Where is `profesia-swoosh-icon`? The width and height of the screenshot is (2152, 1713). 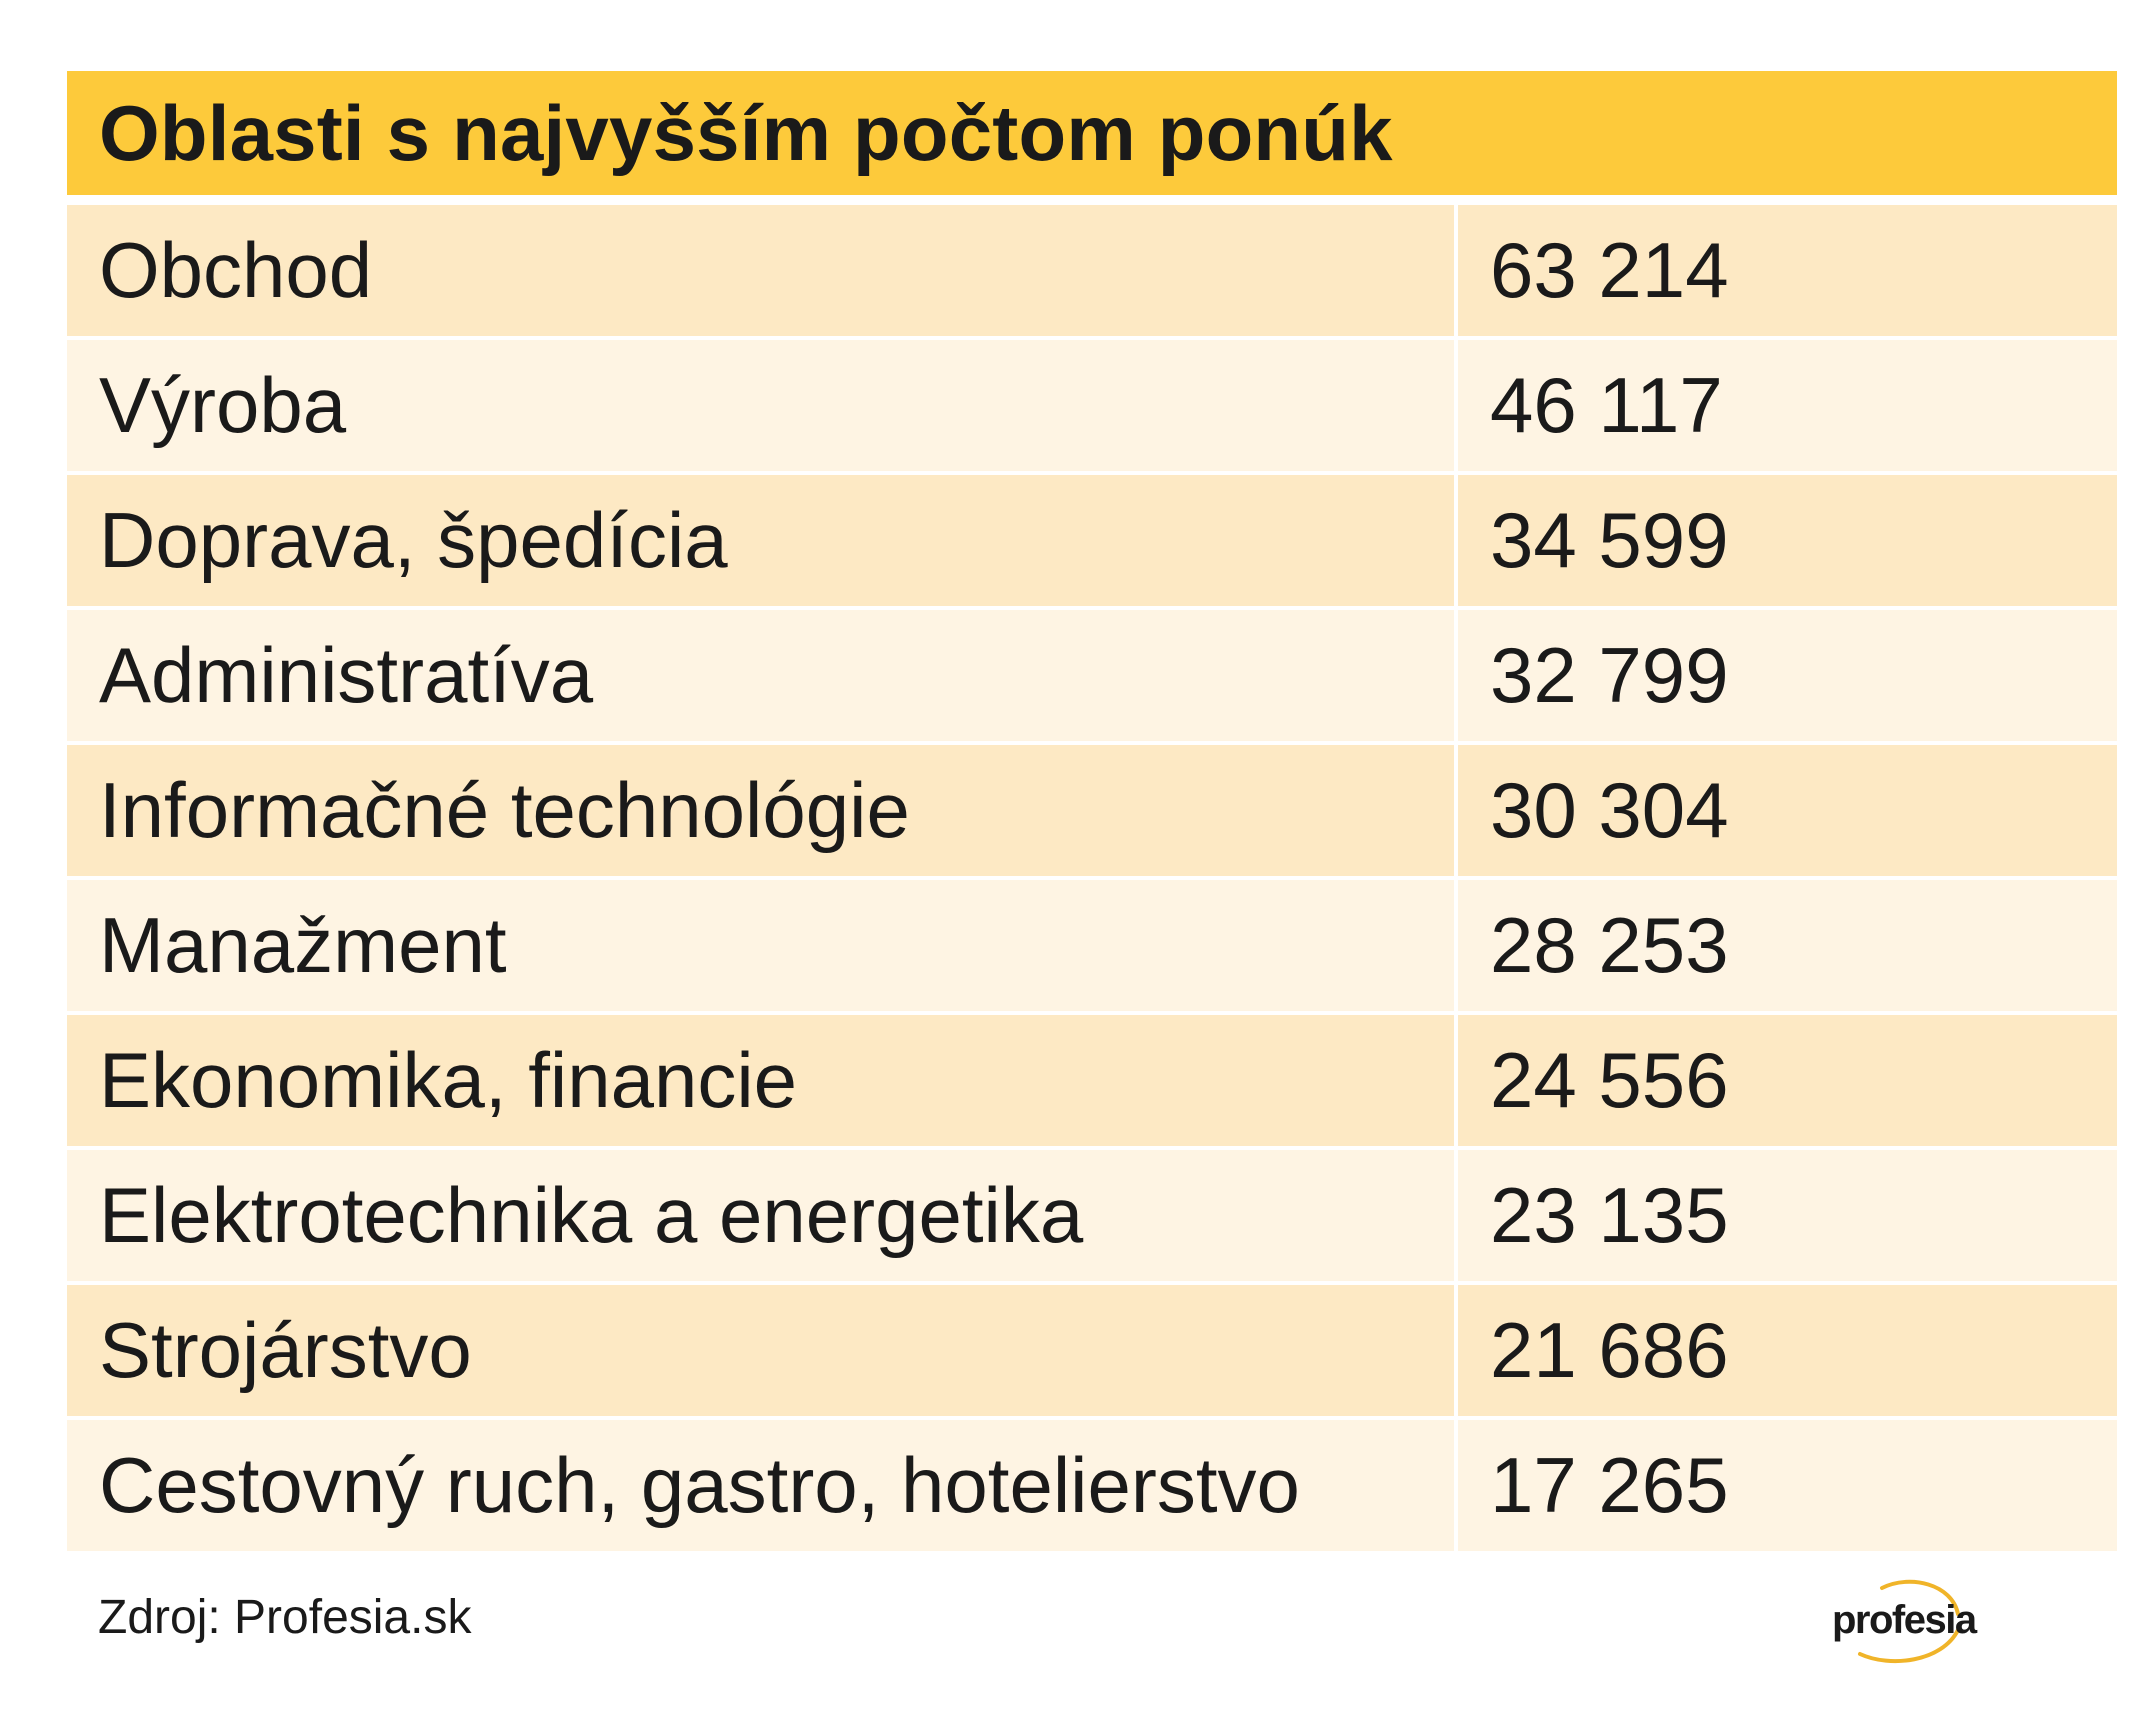
profesia-swoosh-icon is located at coordinates (1909, 1621).